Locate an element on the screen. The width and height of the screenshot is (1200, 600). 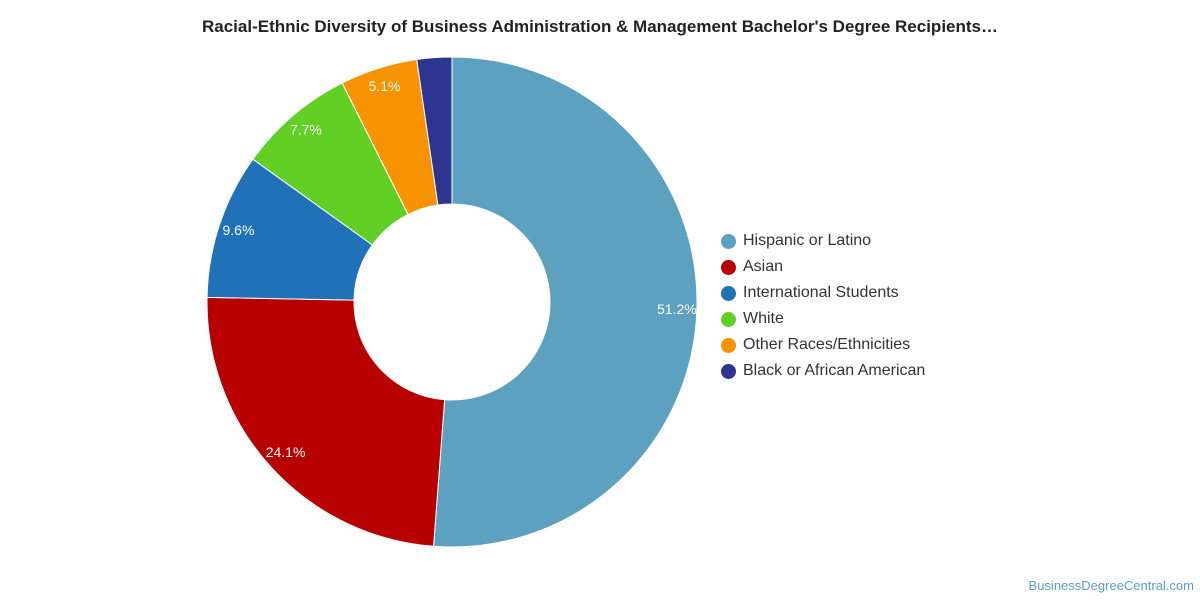
legend-label: International Students is located at coordinates (821, 292).